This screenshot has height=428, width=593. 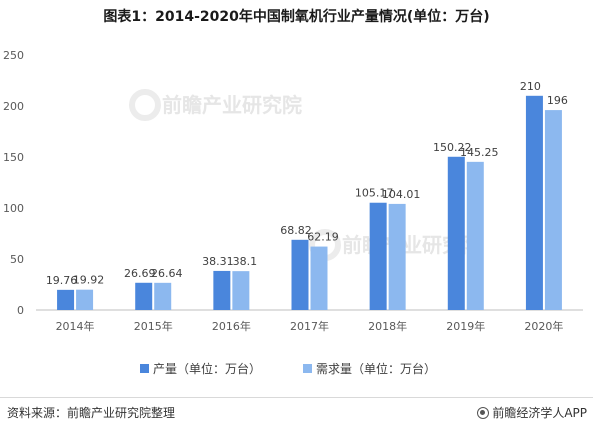 What do you see at coordinates (153, 326) in the screenshot?
I see `x-tick-label-1: 2015年` at bounding box center [153, 326].